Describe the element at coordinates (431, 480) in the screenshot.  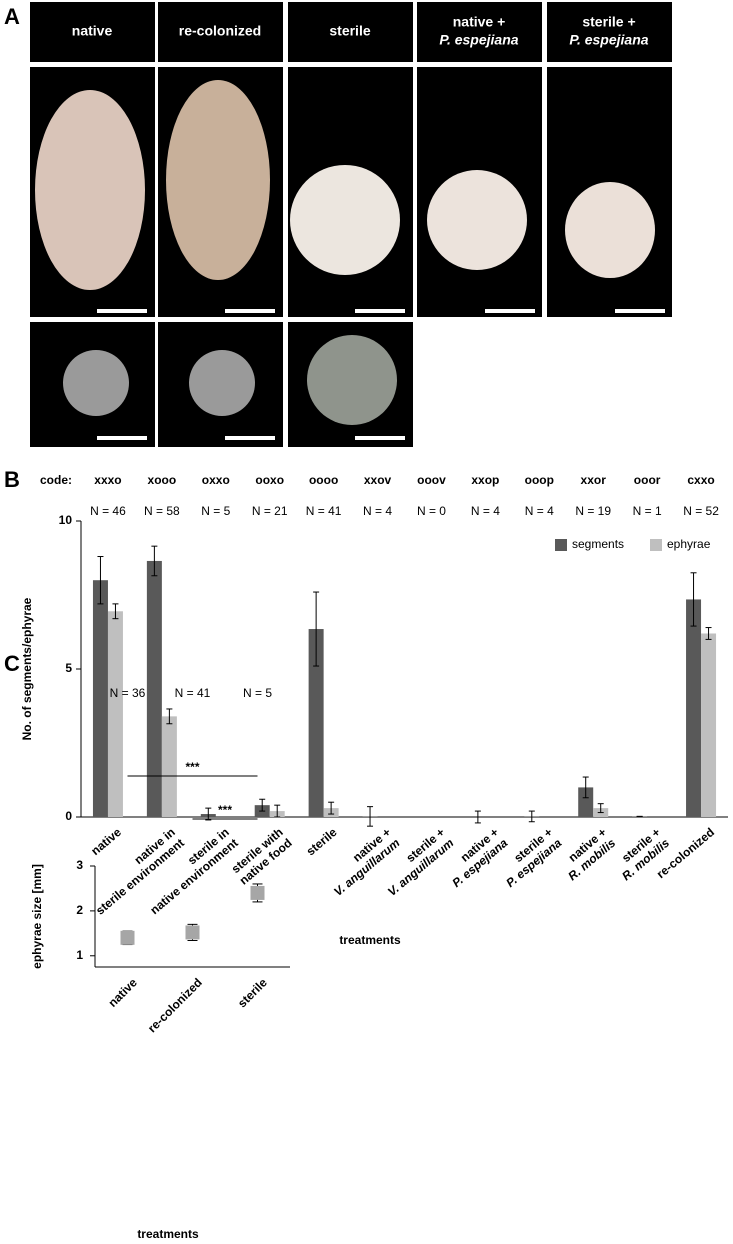
I see `code: ooov` at that location.